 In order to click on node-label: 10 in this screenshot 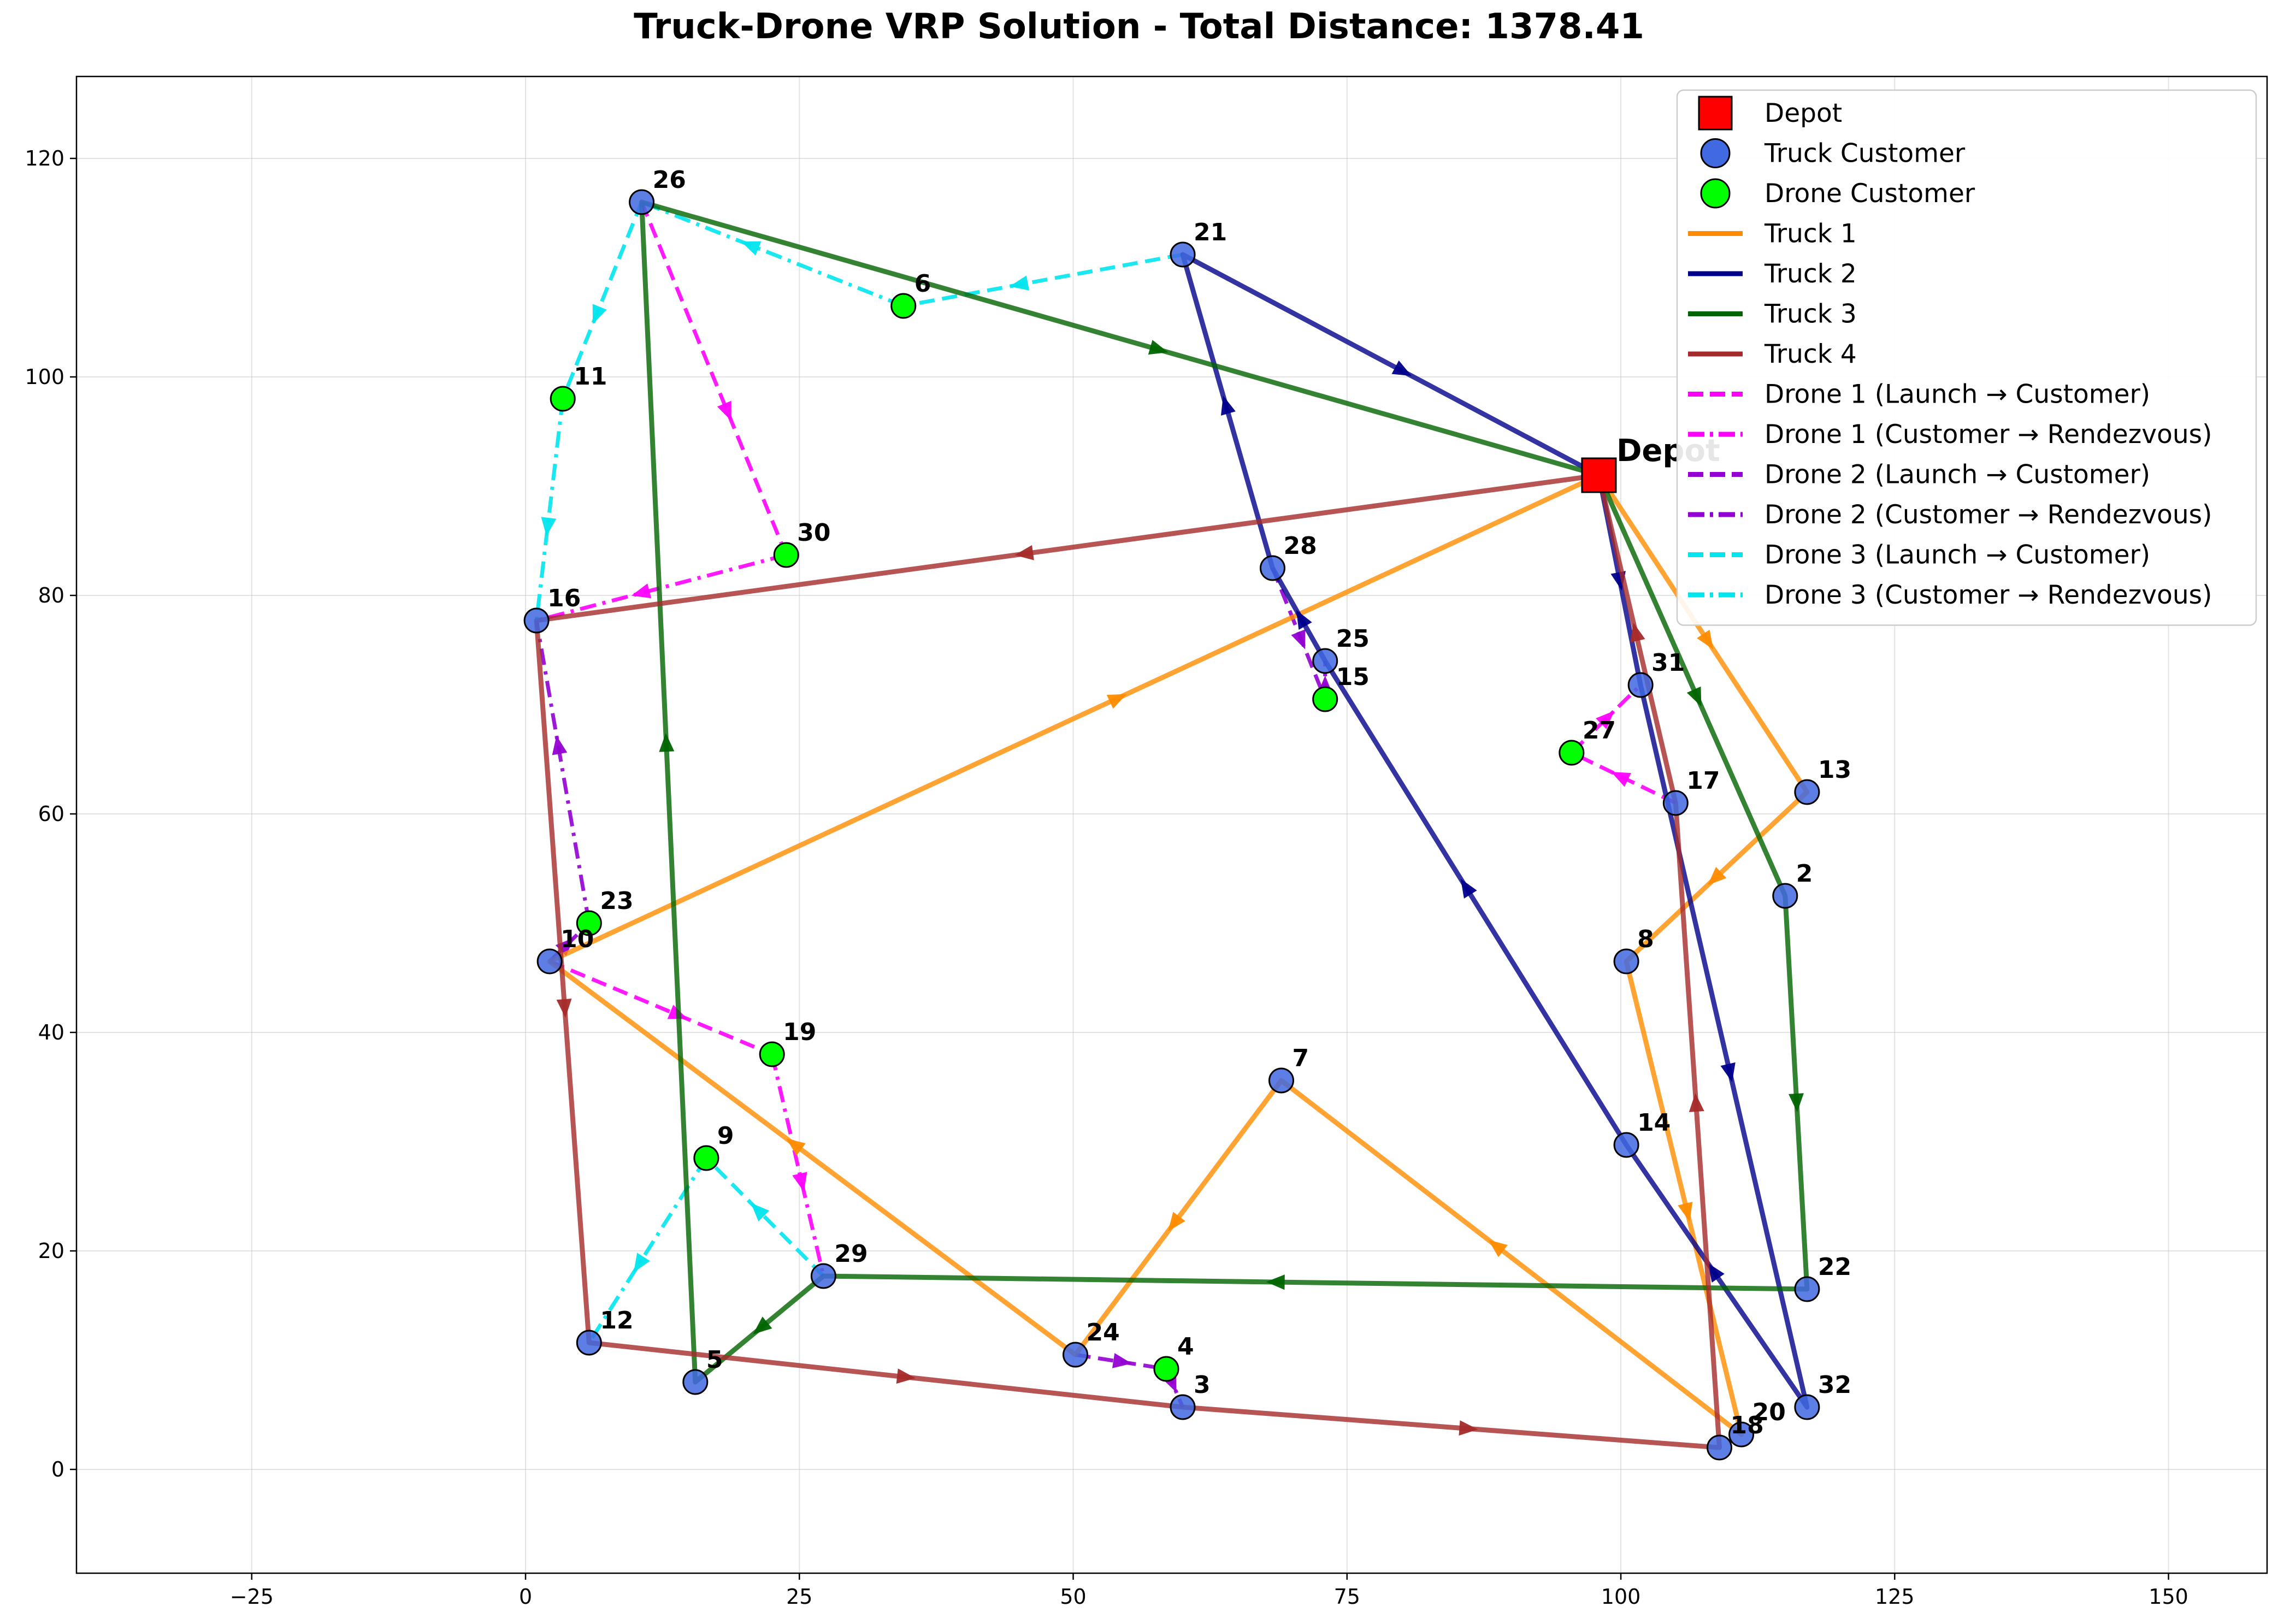, I will do `click(577, 939)`.